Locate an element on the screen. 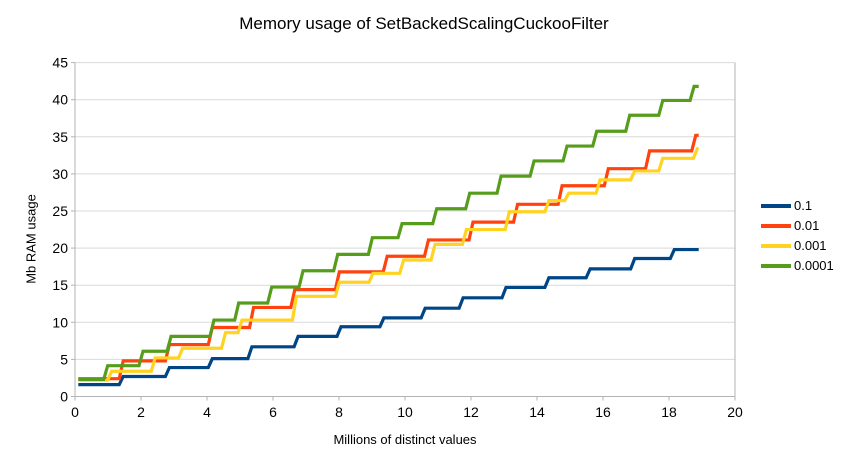  x-tick-label: 14 is located at coordinates (537, 412).